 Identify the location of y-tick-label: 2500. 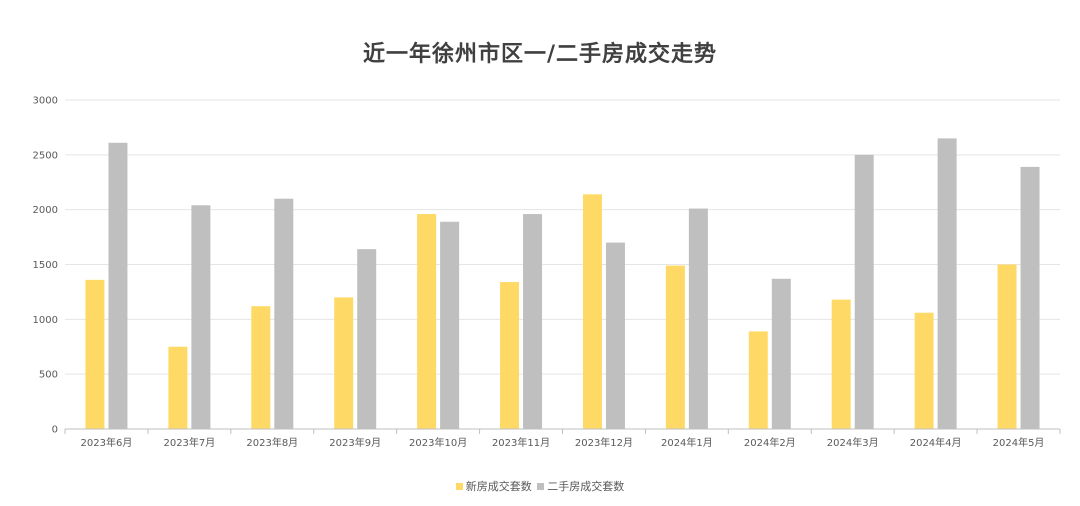
(45, 155).